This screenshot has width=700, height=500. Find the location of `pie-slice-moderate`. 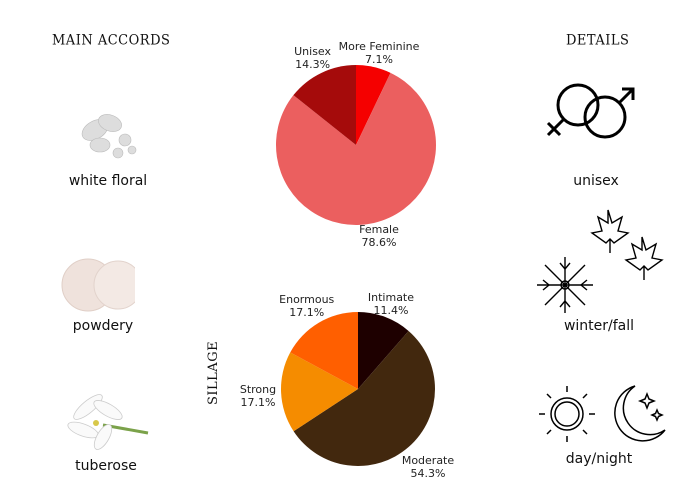

pie-slice-moderate is located at coordinates (364, 398).